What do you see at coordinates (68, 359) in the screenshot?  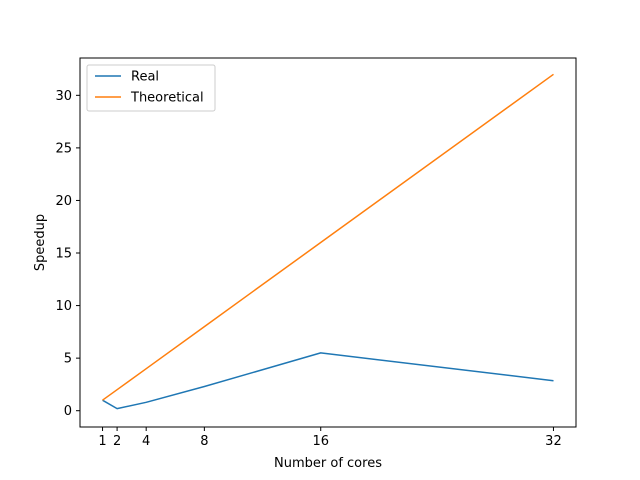 I see `y-tick-label: 5` at bounding box center [68, 359].